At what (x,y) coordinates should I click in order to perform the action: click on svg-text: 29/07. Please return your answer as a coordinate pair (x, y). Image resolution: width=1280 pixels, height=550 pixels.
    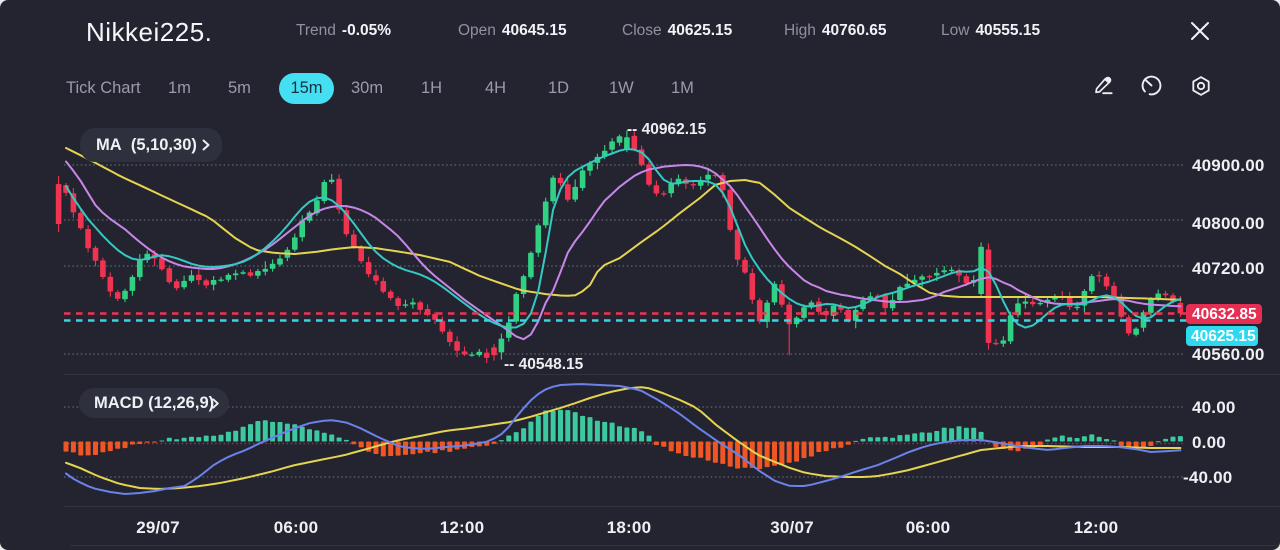
    Looking at the image, I should click on (158, 527).